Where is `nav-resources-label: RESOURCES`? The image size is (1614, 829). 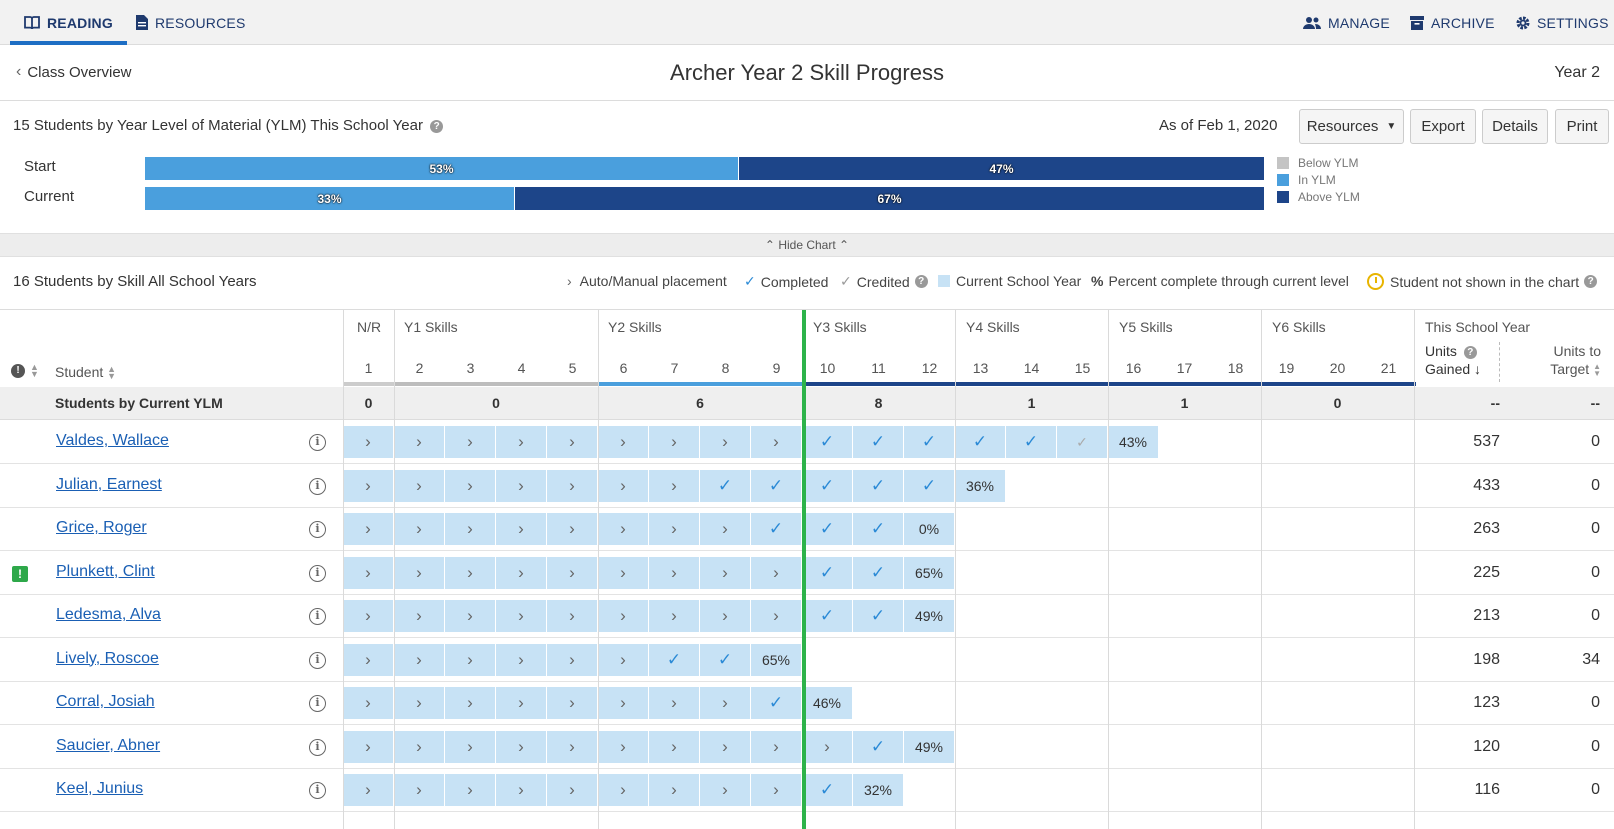 nav-resources-label: RESOURCES is located at coordinates (200, 22).